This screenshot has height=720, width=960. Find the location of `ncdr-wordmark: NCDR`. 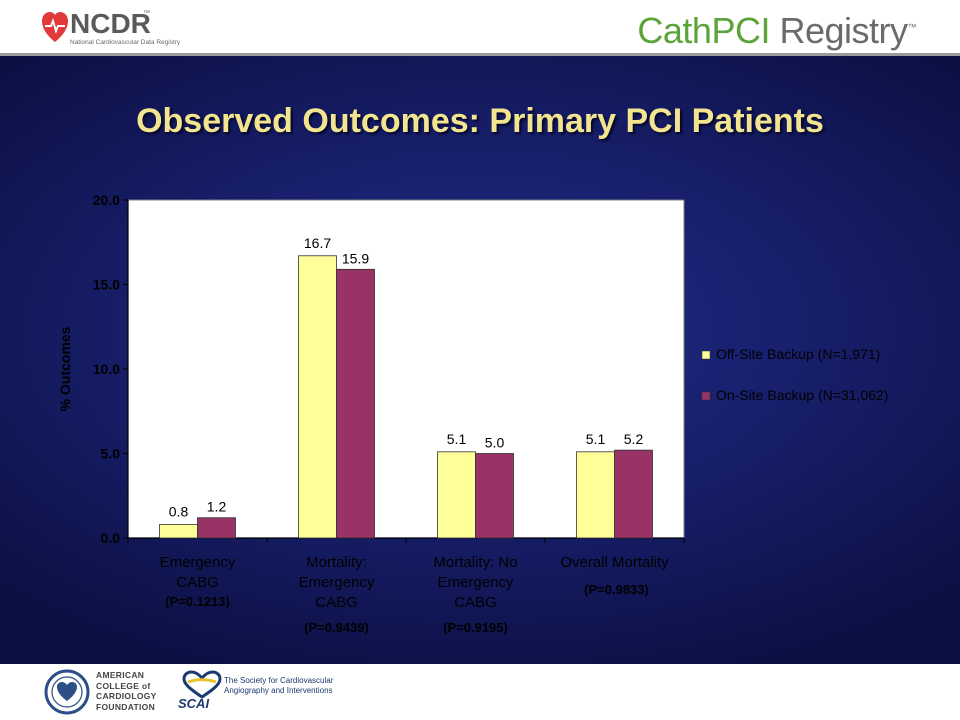

ncdr-wordmark: NCDR is located at coordinates (110, 23).